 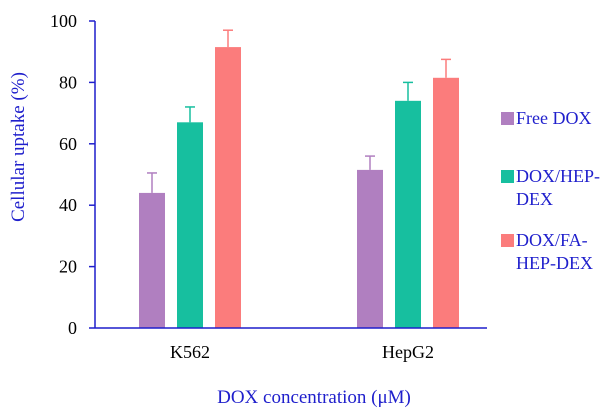 I want to click on y-tick-label: 100, so click(x=63, y=21).